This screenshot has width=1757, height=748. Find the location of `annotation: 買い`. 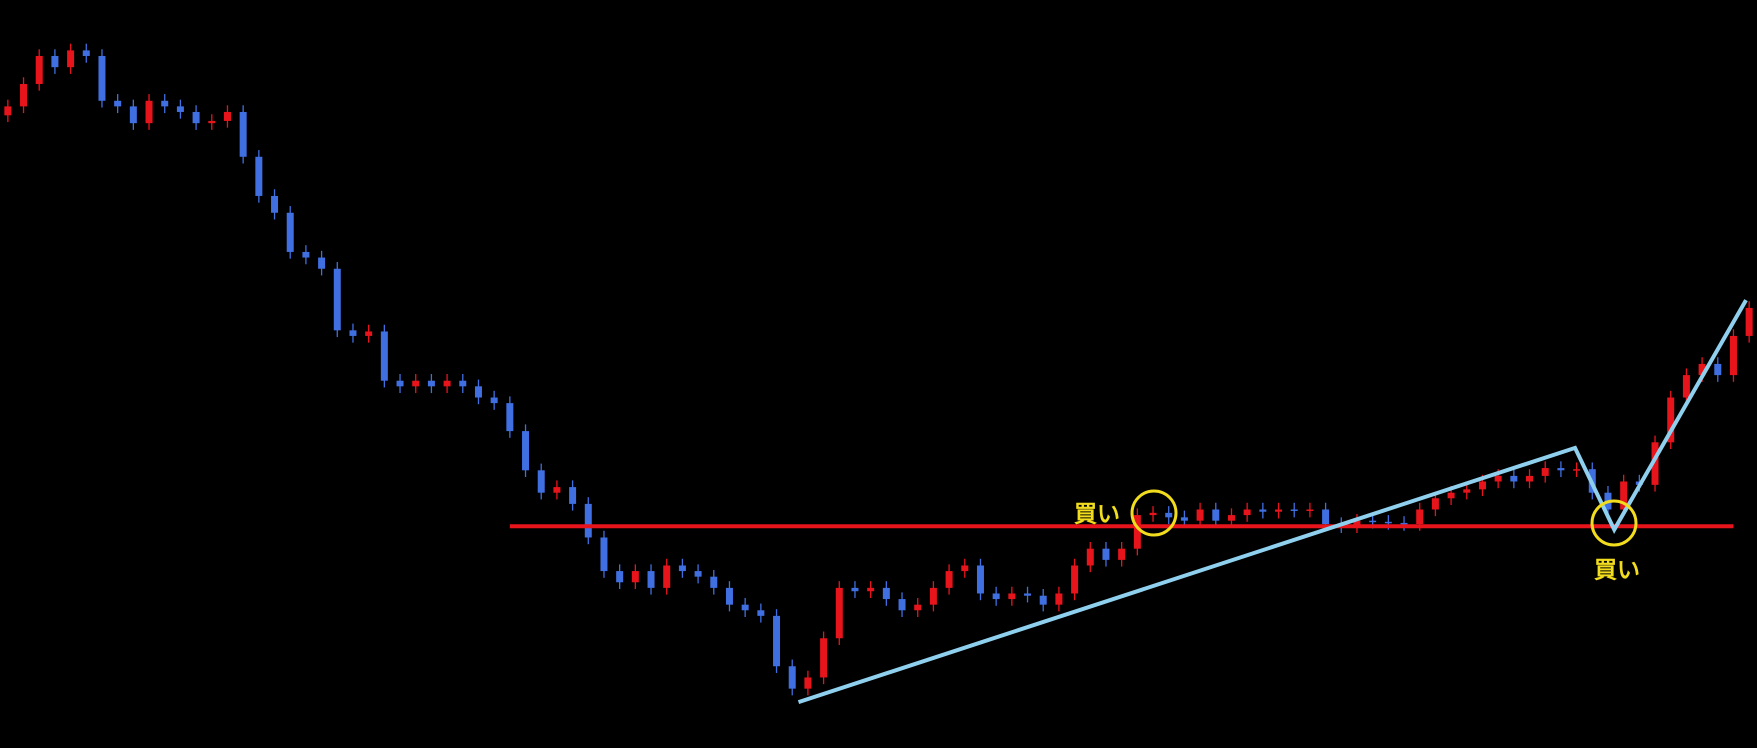

annotation: 買い is located at coordinates (1097, 515).